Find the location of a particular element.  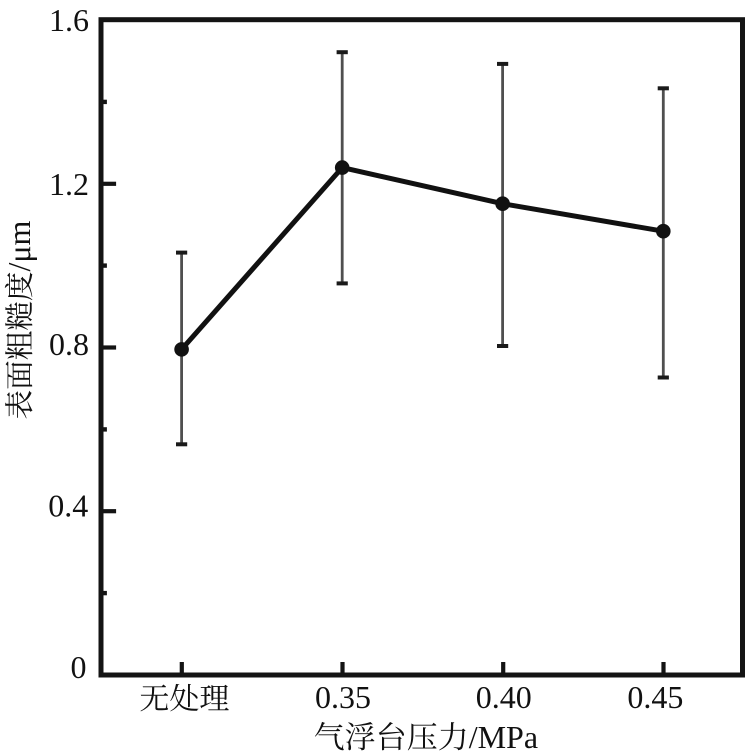

svg-text: 0.35 is located at coordinates (343, 697).